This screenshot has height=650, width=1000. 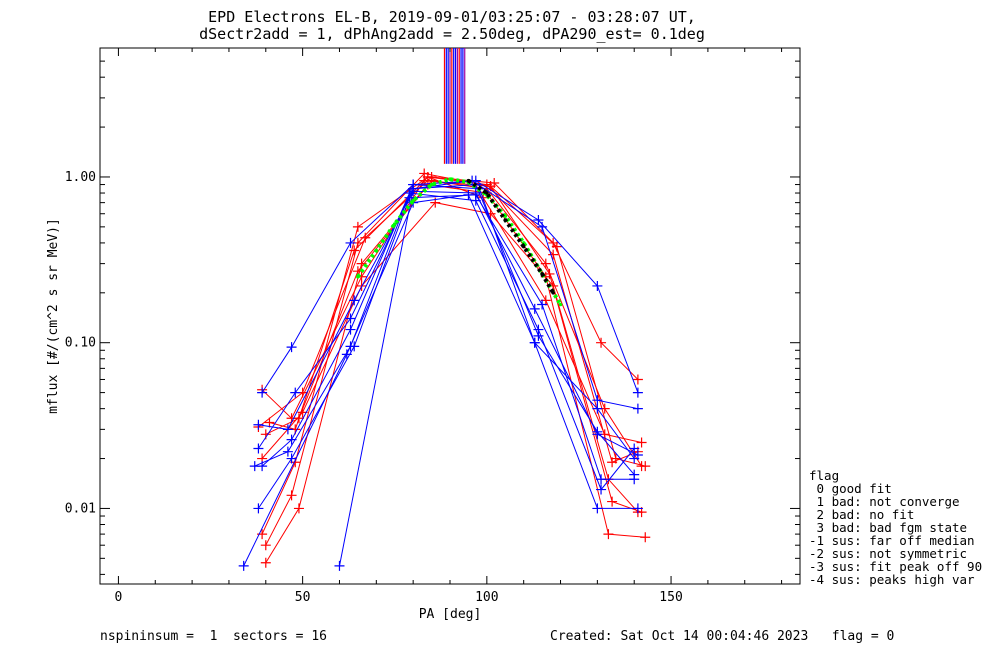 I want to click on legend-item: -3 sus: fit peak off 90, so click(x=895, y=566).